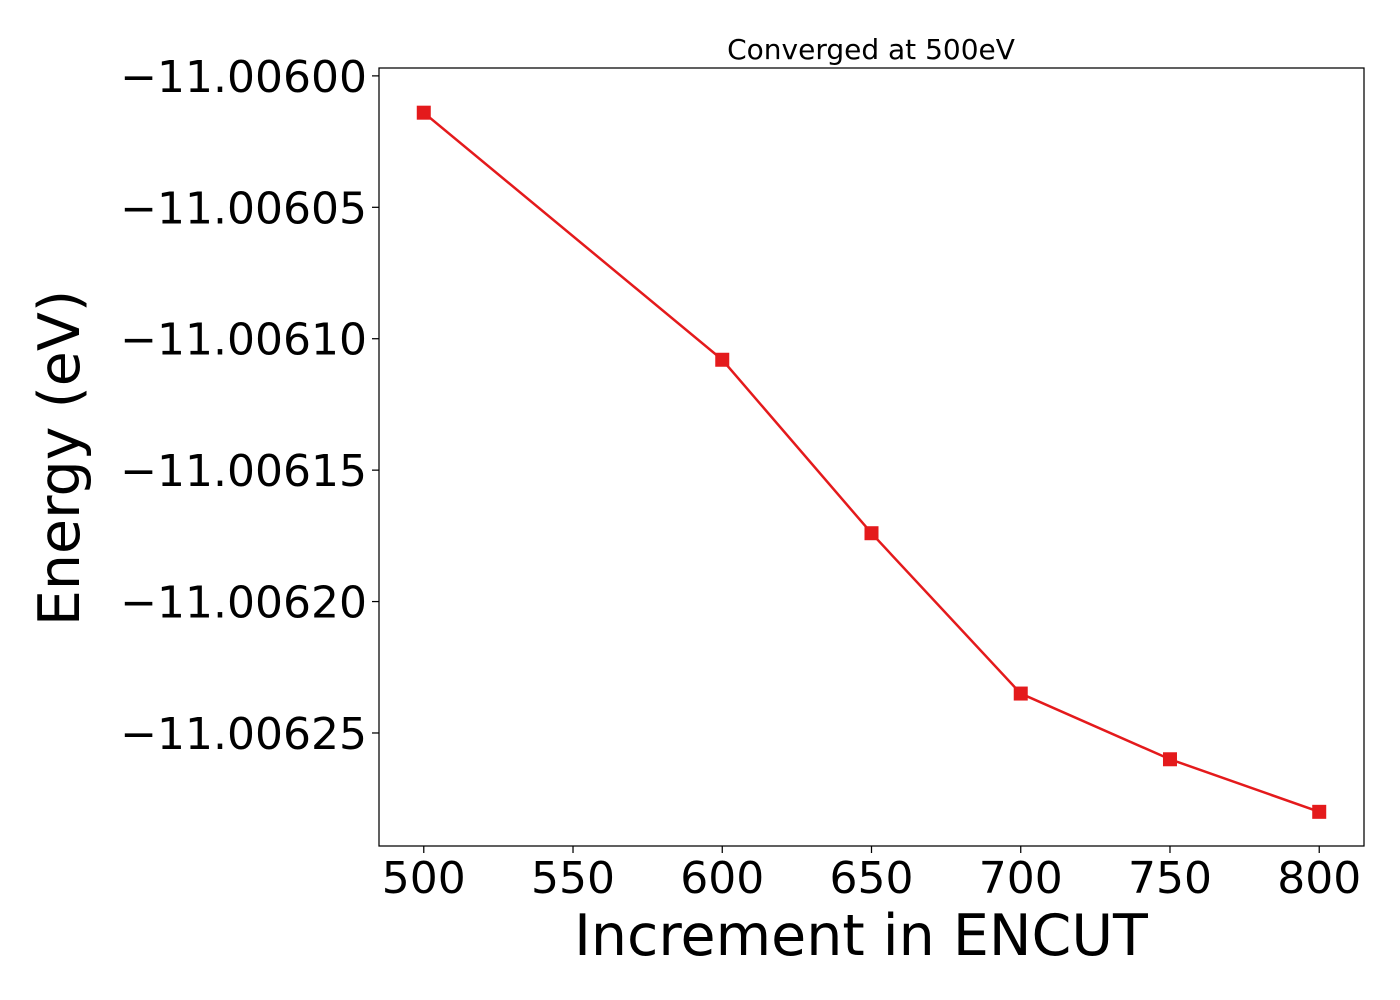  I want to click on y-tick-label: −11.00605, so click(243, 208).